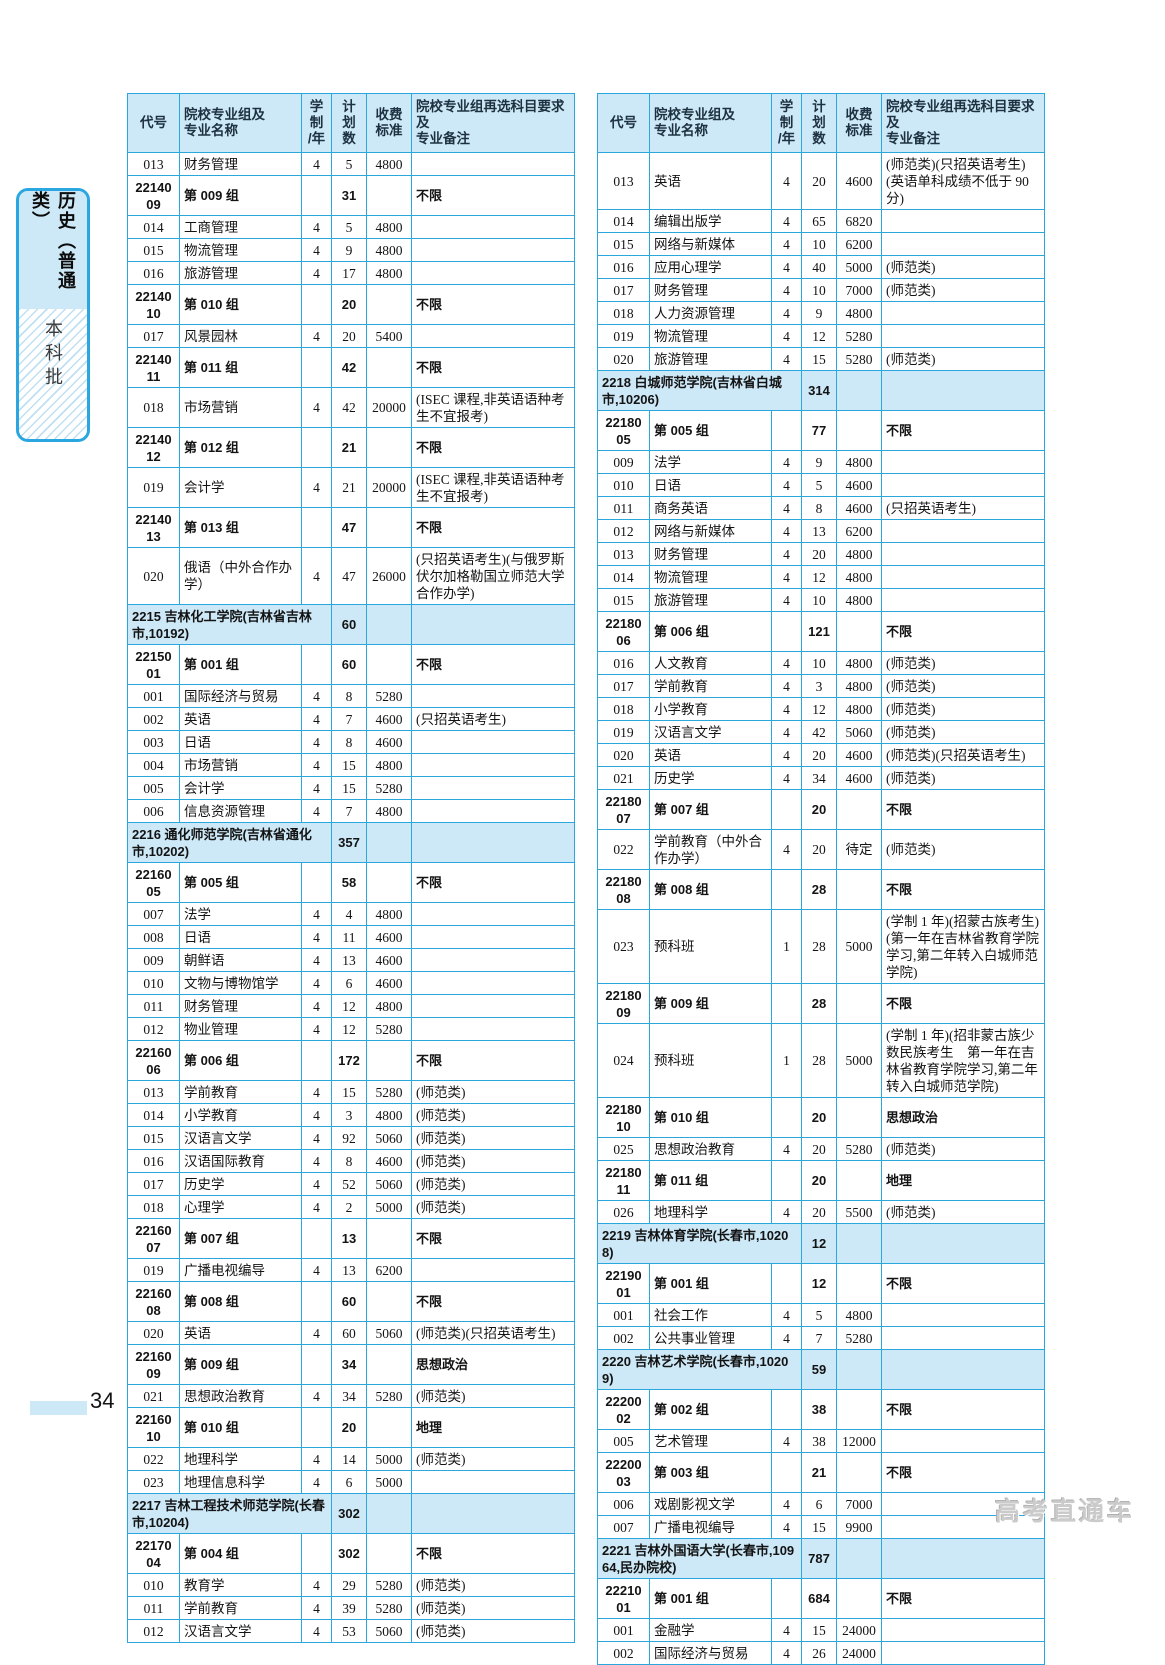 Image resolution: width=1165 pixels, height=1665 pixels. What do you see at coordinates (963, 1117) in the screenshot?
I see `note-cell: 思想政治` at bounding box center [963, 1117].